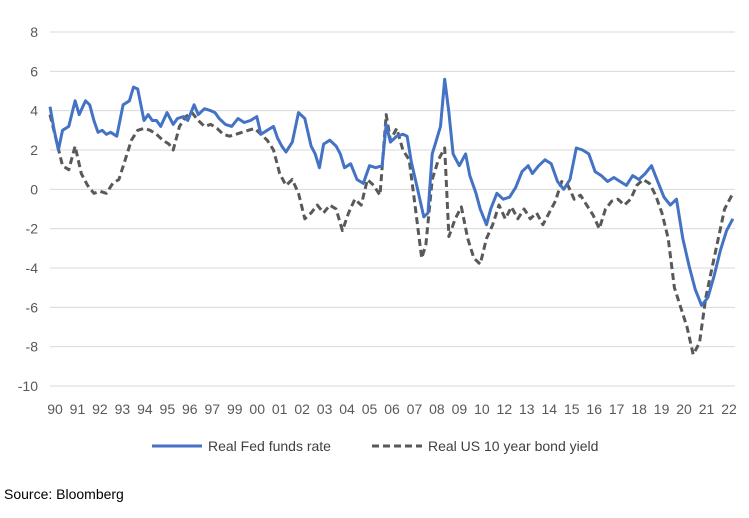  I want to click on legend-label: Real Fed funds rate, so click(269, 446).